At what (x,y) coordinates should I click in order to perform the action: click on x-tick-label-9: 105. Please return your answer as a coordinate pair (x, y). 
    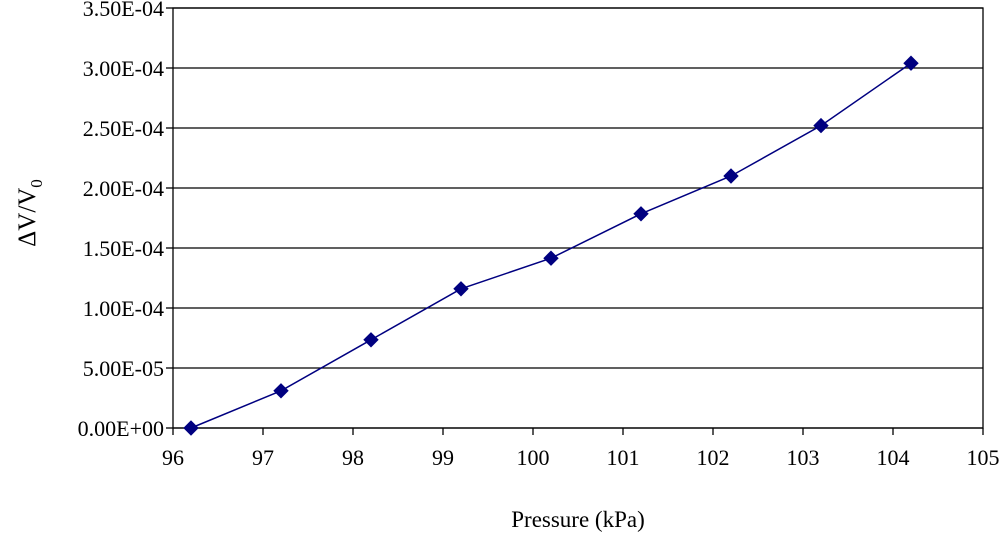
    Looking at the image, I should click on (983, 457).